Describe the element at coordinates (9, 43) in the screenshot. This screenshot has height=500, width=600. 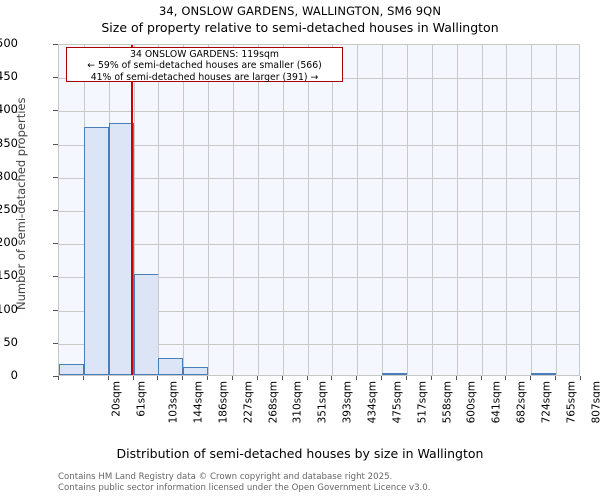
I see `y-axis-tick-label: 500` at that location.